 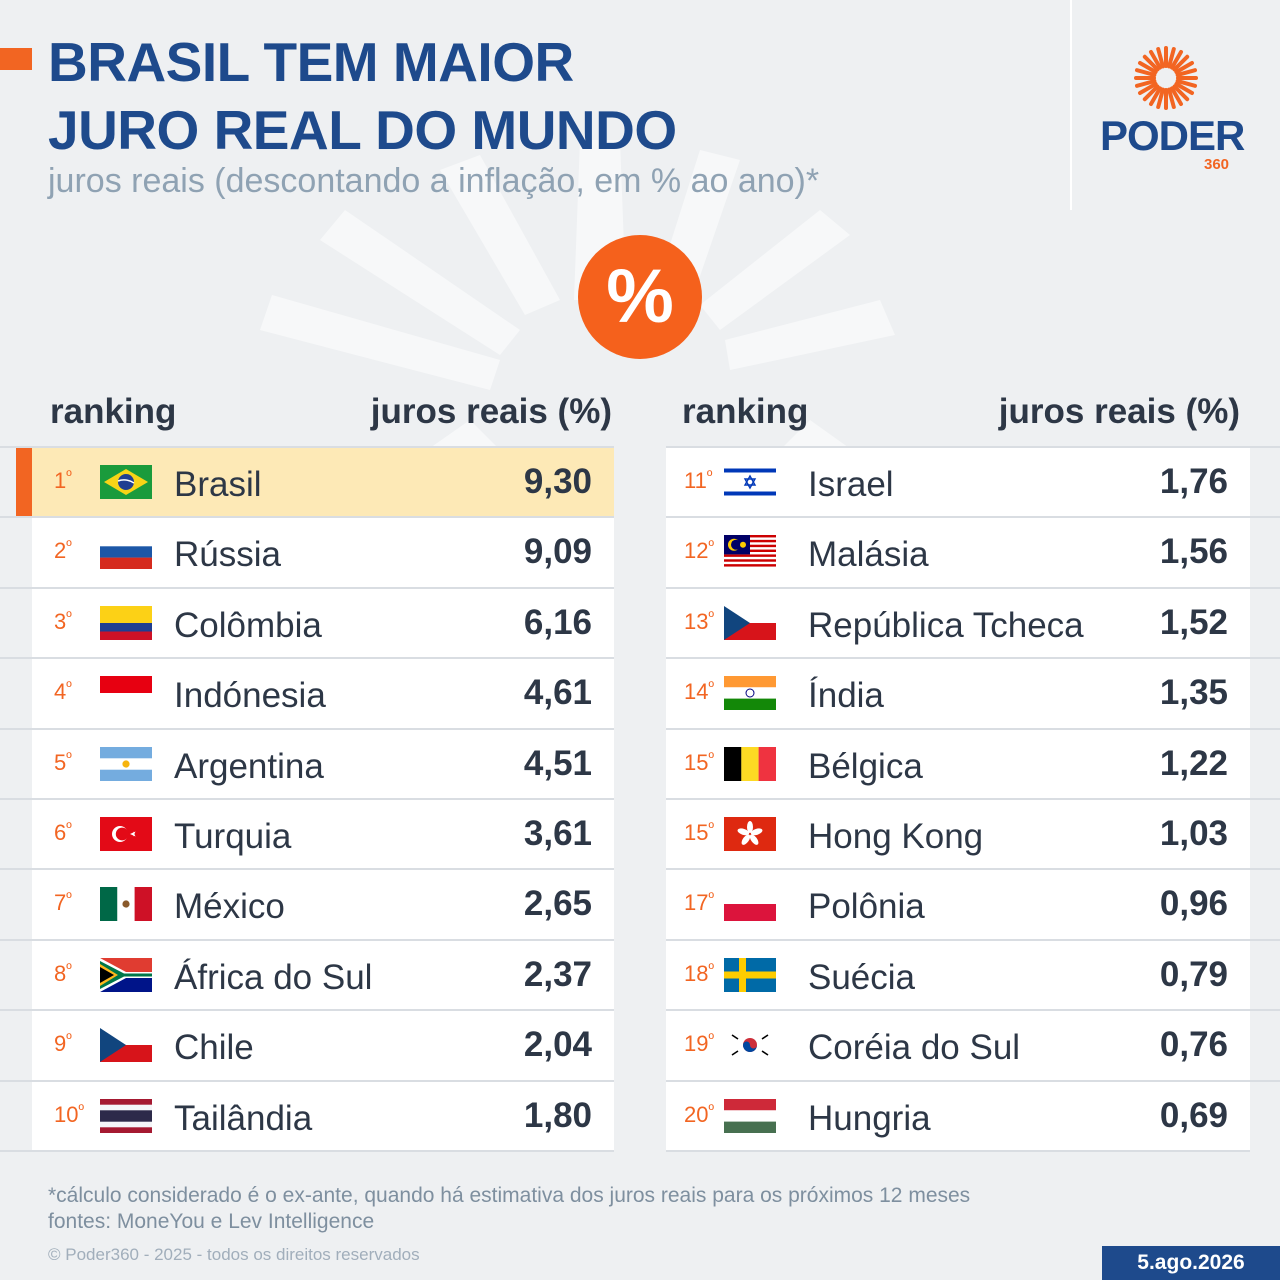 I want to click on country-name: Índia, so click(x=846, y=696).